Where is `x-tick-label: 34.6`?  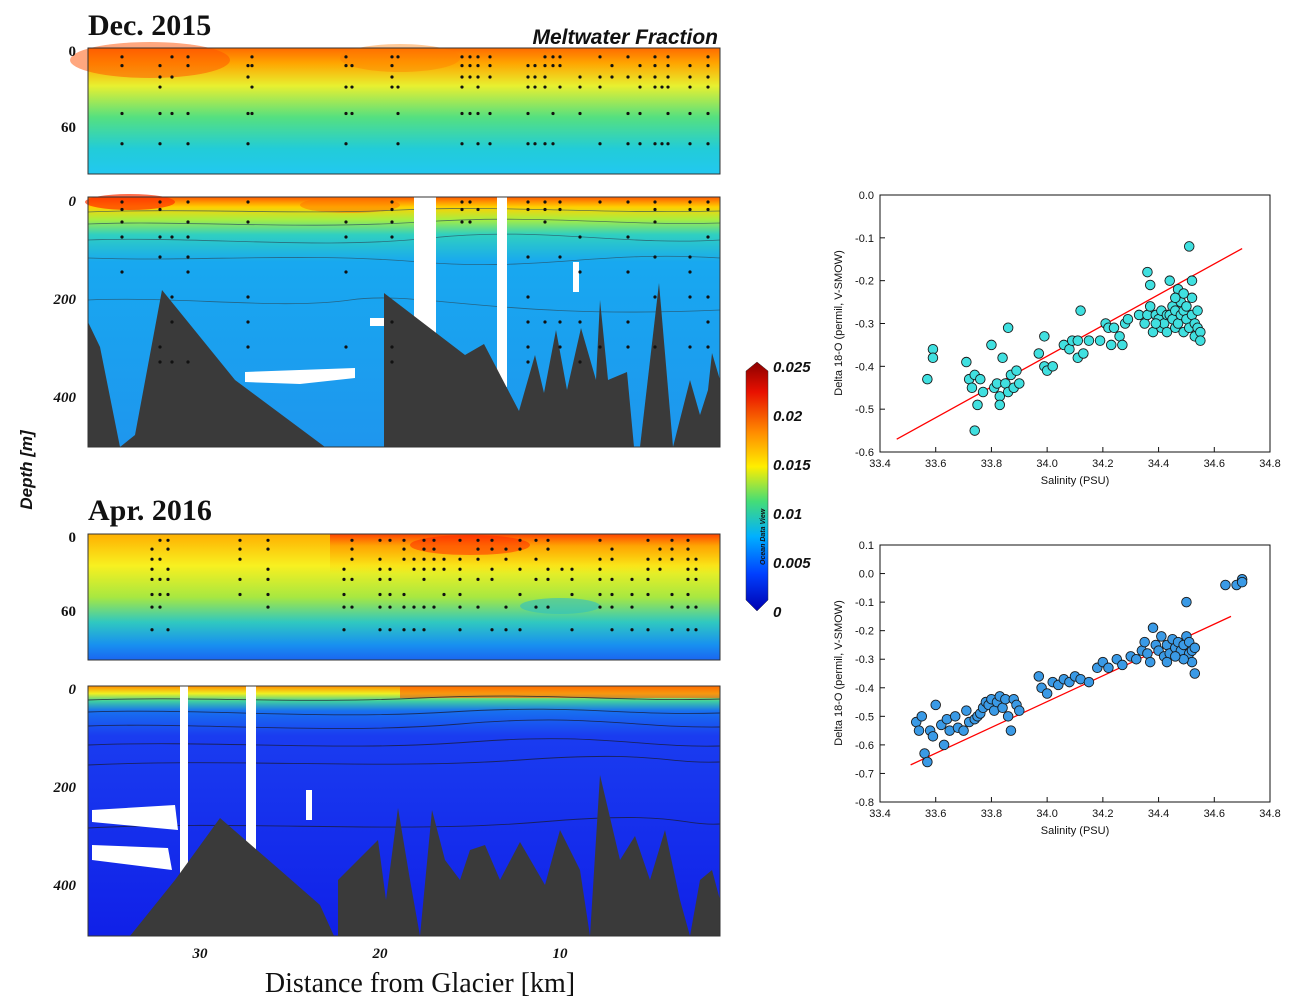 x-tick-label: 34.6 is located at coordinates (1214, 814).